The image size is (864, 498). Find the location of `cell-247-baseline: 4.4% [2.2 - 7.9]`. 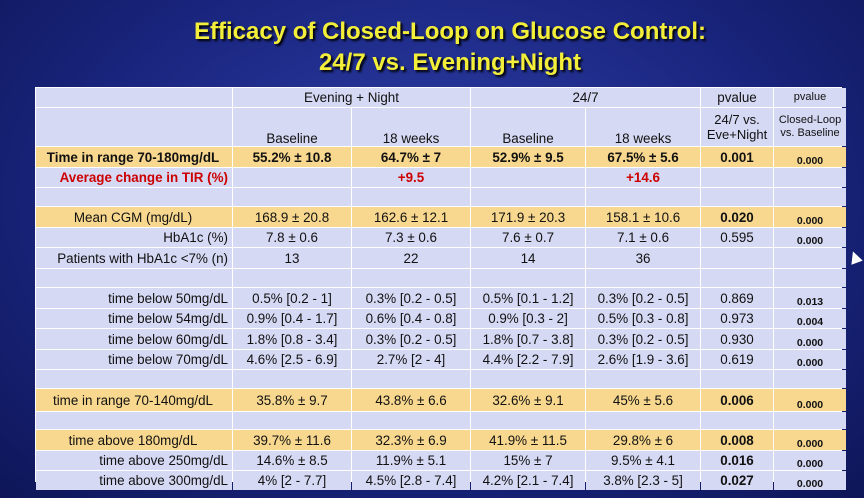

cell-247-baseline: 4.4% [2.2 - 7.9] is located at coordinates (528, 359).